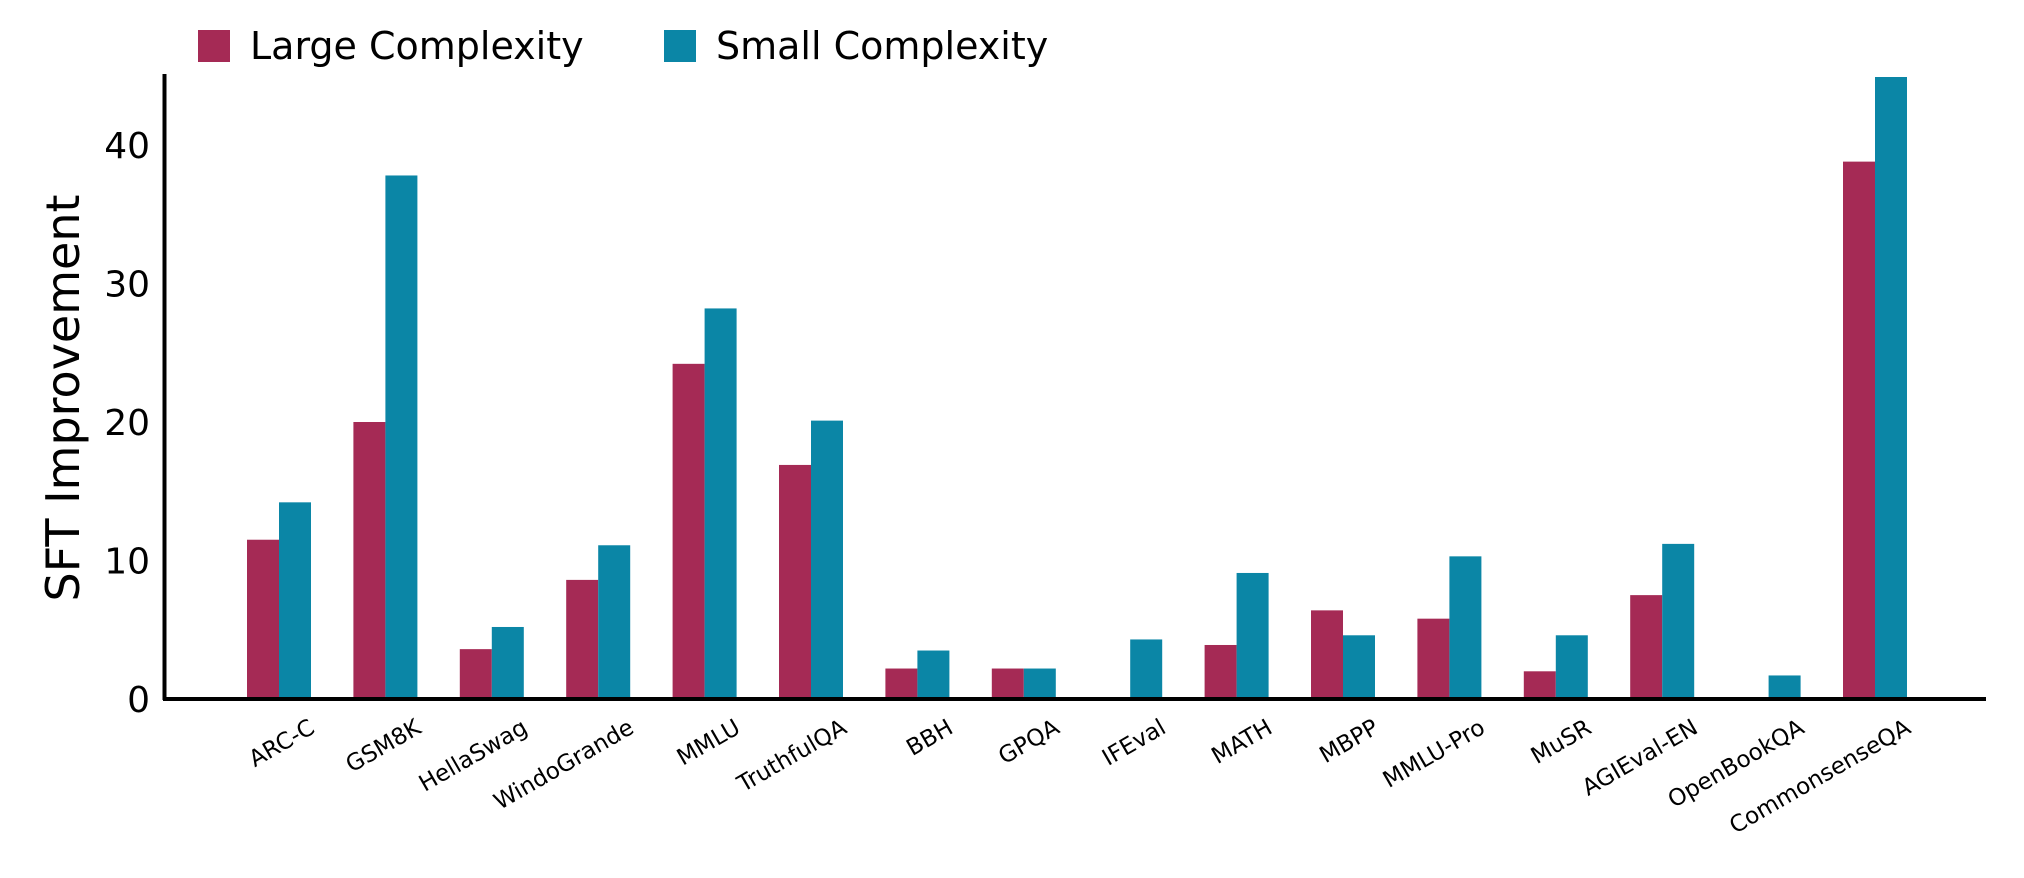 The image size is (2024, 878). Describe the element at coordinates (369, 560) in the screenshot. I see `bar-large-complexity-gsm8k` at that location.